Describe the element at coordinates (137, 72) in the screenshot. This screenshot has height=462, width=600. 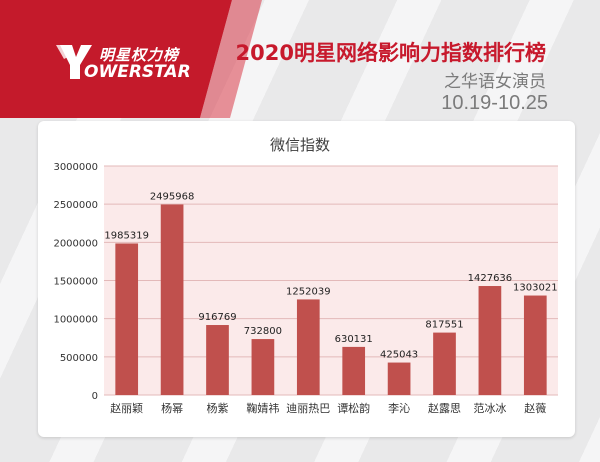
I see `brand-name-en: OWERSTAR` at that location.